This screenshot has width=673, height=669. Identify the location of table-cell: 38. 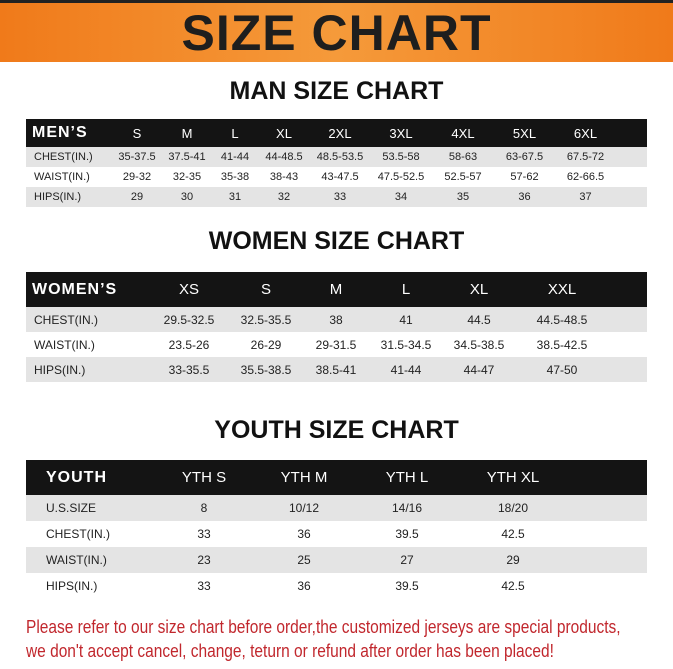
(336, 319).